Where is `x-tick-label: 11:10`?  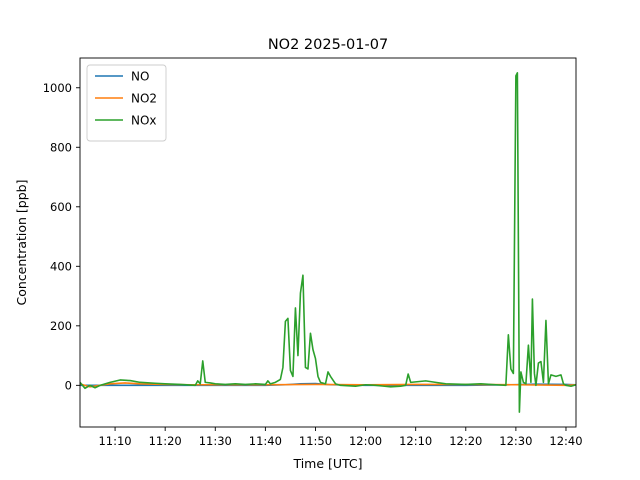 x-tick-label: 11:10 is located at coordinates (114, 441).